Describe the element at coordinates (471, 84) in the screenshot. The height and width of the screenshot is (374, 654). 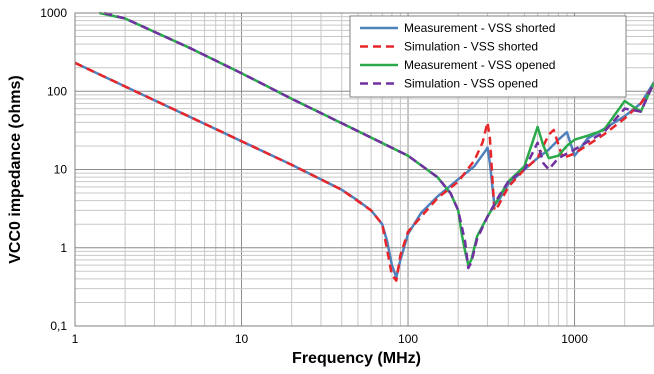
I see `legend-label-4: Simulation - VSS opened` at that location.